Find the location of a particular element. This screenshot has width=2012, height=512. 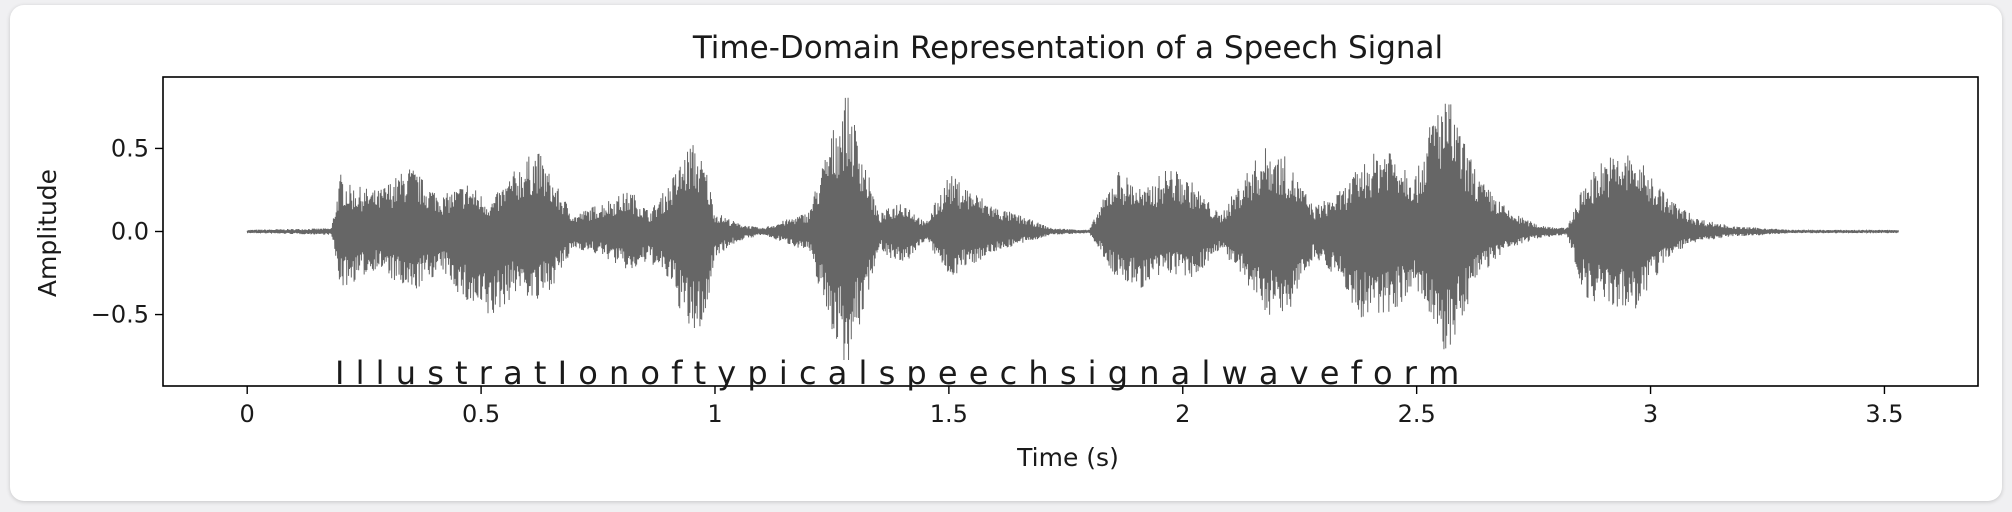

x-tick-label: 3.5 is located at coordinates (1884, 414).